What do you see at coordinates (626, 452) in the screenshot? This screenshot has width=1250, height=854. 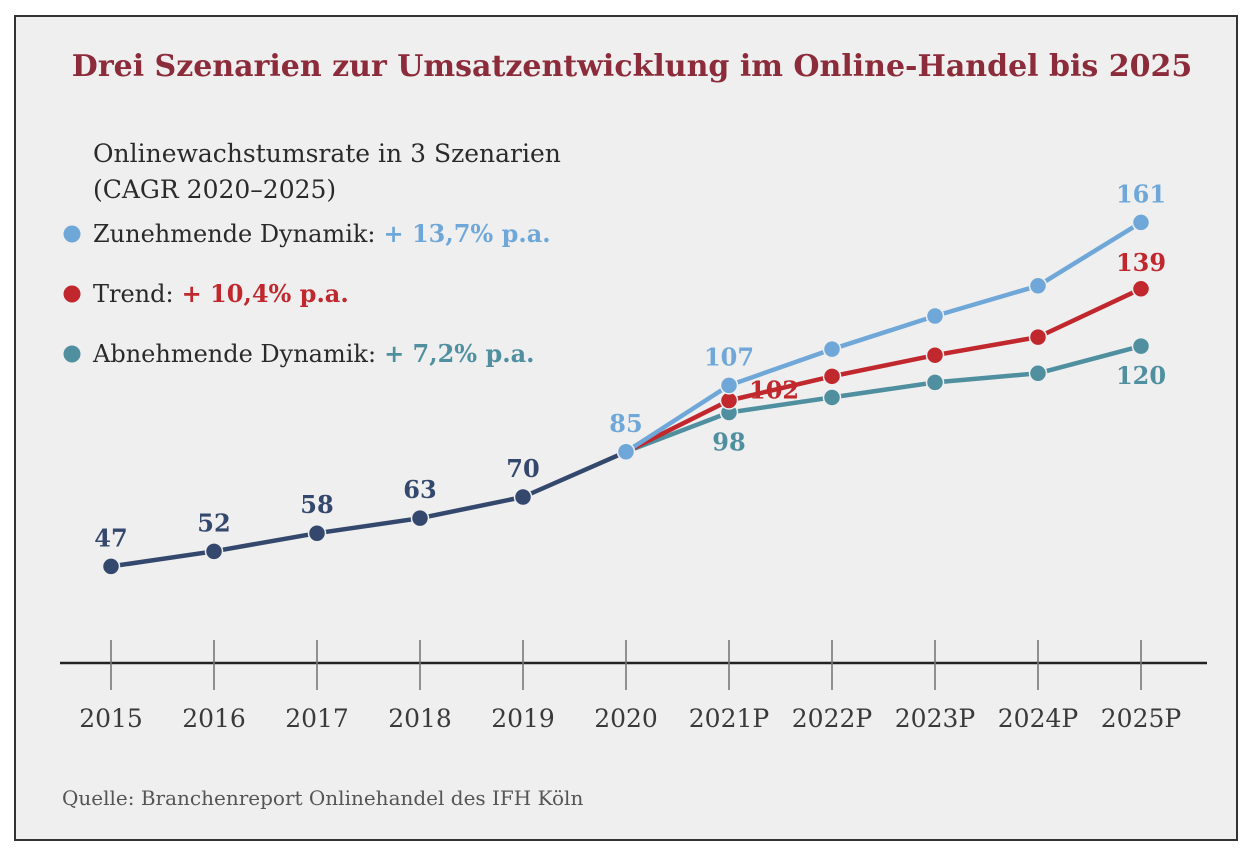 I see `point-2020` at bounding box center [626, 452].